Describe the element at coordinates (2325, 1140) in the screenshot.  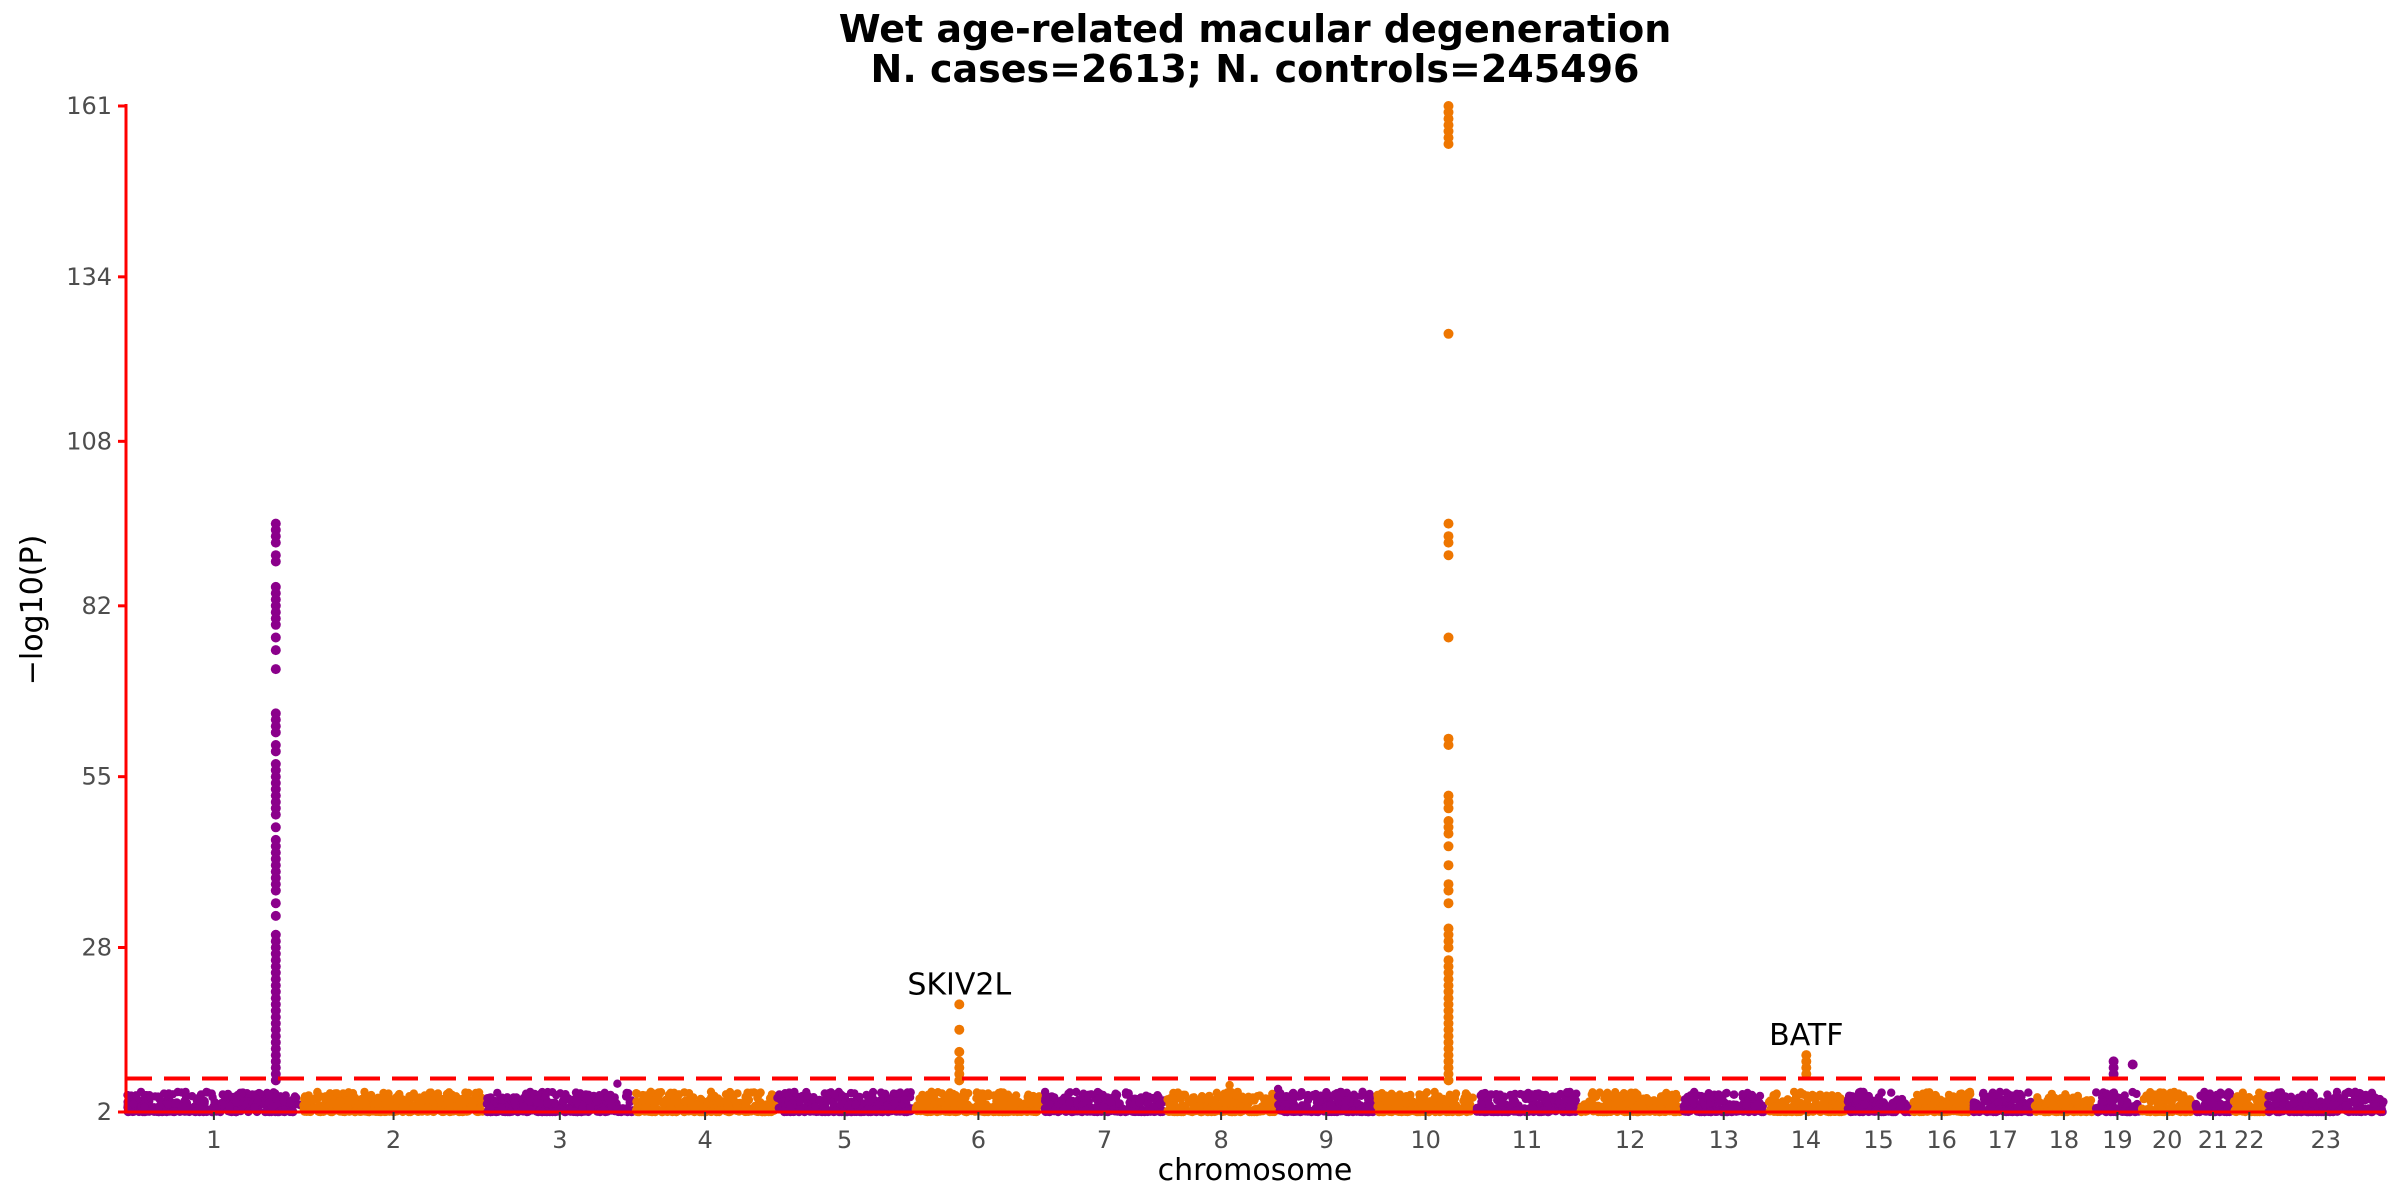
I see `x-tick-label-chr23: 23` at that location.